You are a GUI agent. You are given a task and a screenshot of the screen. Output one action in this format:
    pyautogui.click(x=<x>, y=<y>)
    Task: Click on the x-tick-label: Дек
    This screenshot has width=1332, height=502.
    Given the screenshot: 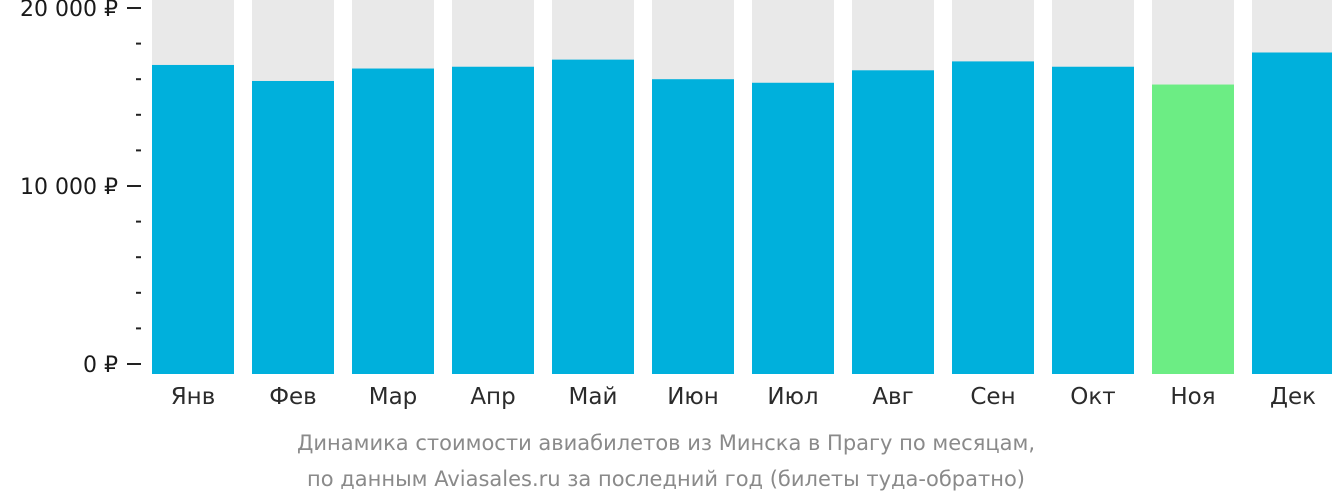 What is the action you would take?
    pyautogui.click(x=1293, y=397)
    